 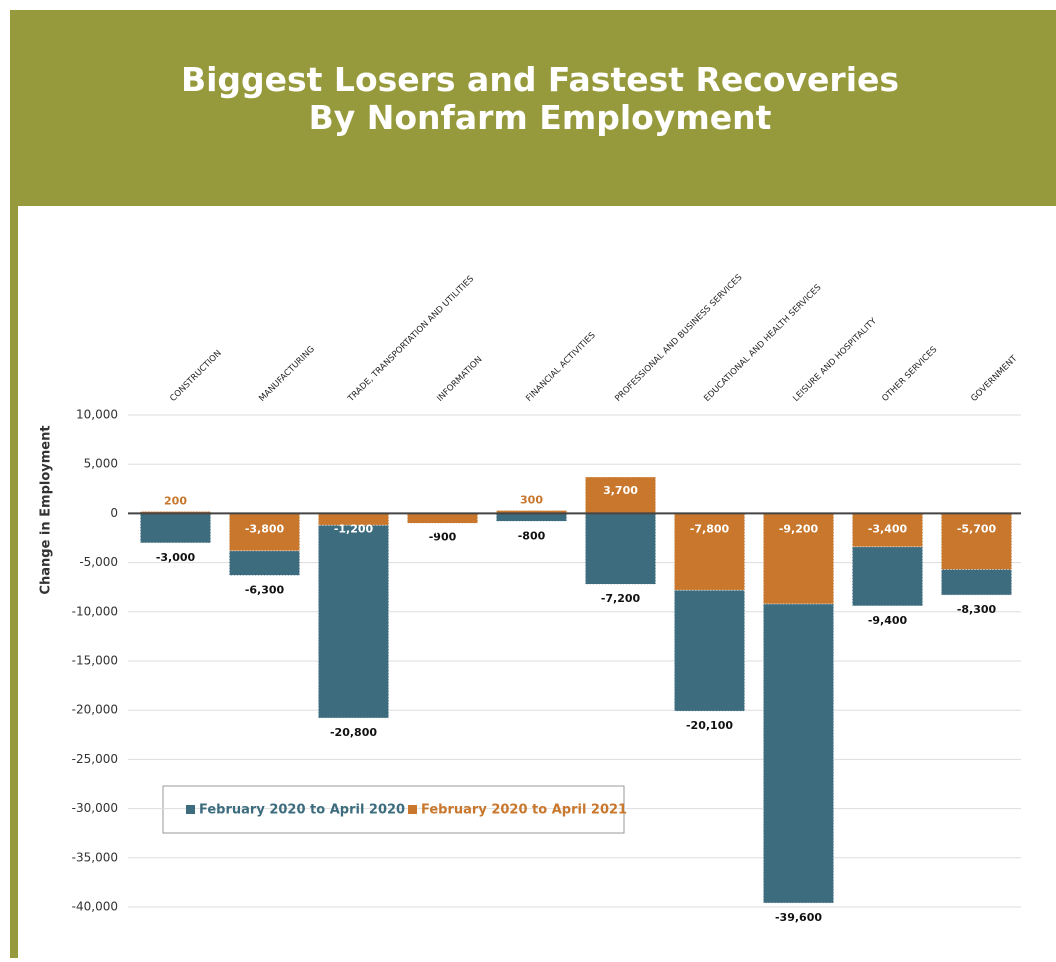 What do you see at coordinates (95, 907) in the screenshot?
I see `y-tick-label: -40,000` at bounding box center [95, 907].